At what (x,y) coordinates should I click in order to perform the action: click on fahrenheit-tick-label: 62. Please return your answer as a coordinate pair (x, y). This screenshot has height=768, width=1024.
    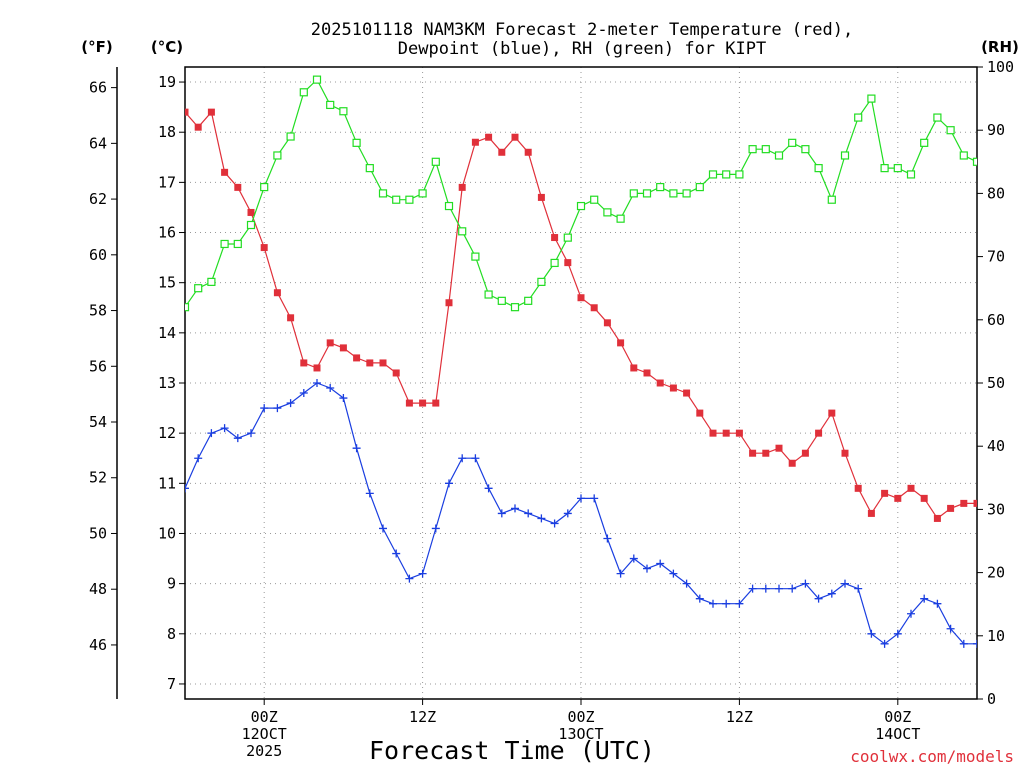
    Looking at the image, I should click on (98, 199).